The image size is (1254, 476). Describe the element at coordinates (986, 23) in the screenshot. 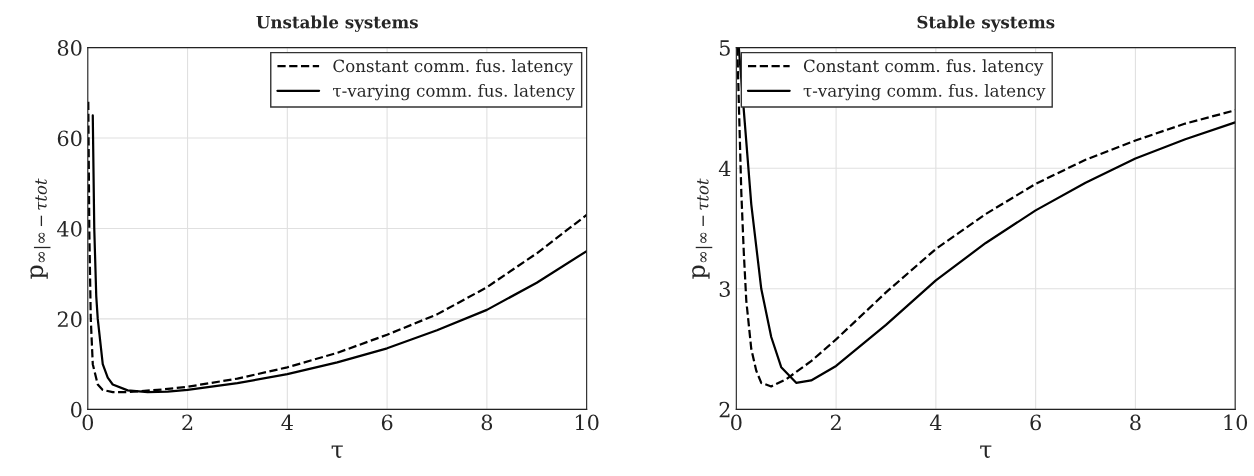

I see `chart-title: Stable systems` at that location.